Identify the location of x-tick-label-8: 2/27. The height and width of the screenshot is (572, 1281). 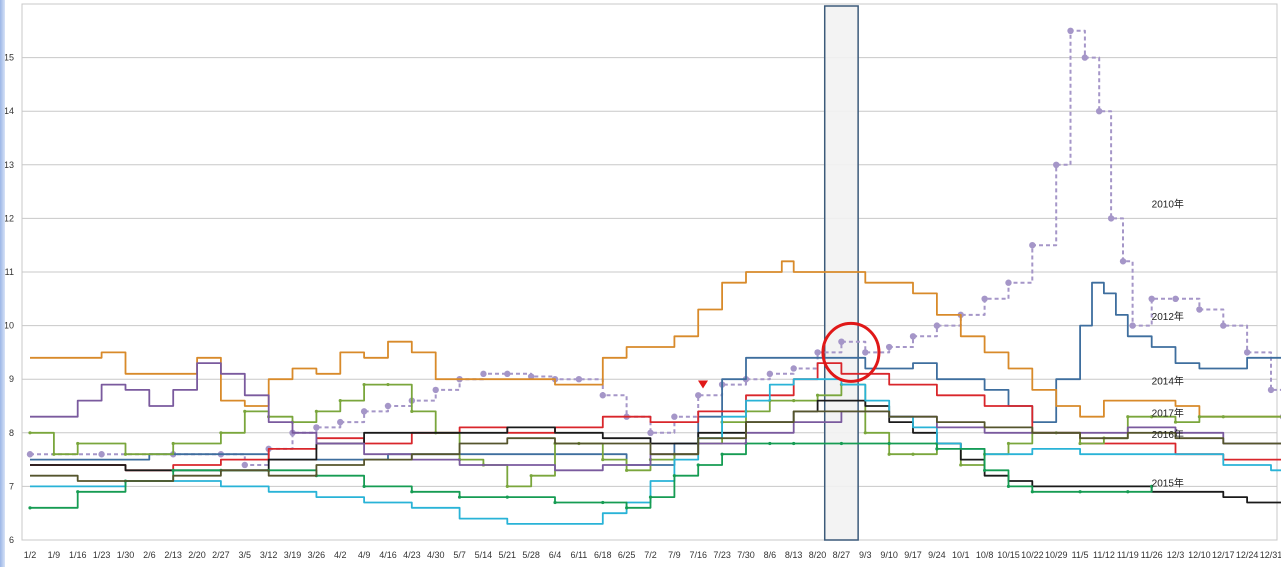
(221, 555).